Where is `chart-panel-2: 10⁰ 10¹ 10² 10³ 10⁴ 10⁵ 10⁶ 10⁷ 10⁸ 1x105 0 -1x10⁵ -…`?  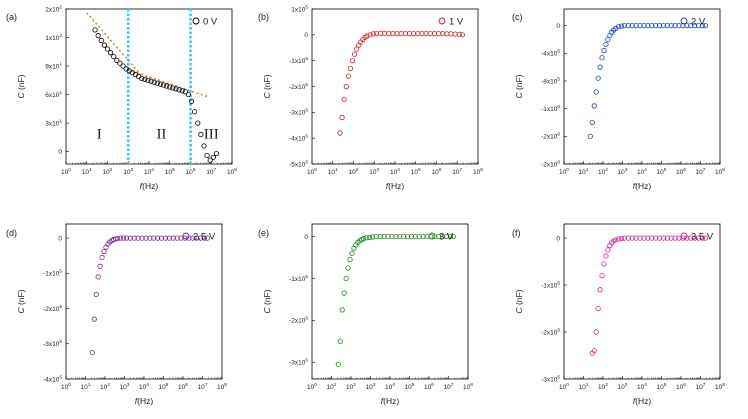 chart-panel-2: 10⁰ 10¹ 10² 10³ 10⁴ 10⁵ 10⁶ 10⁷ 10⁸ 1x105 0 -1x10⁵ -… is located at coordinates (370, 97).